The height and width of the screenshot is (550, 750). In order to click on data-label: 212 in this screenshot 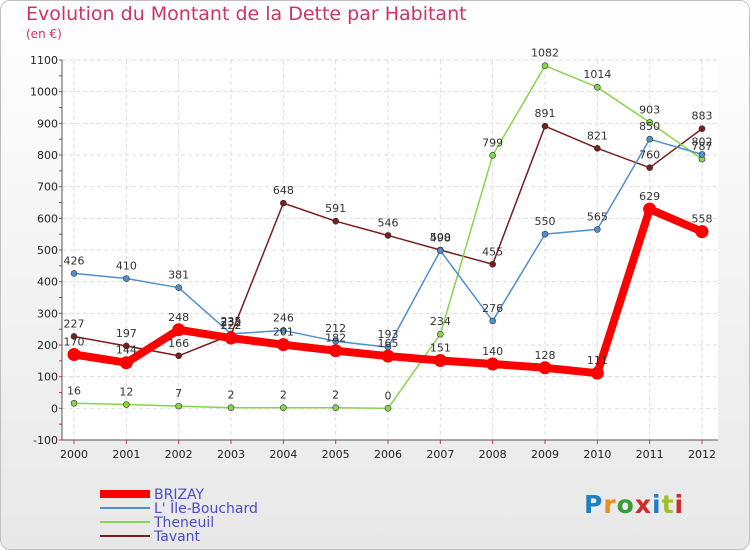, I will do `click(335, 328)`.